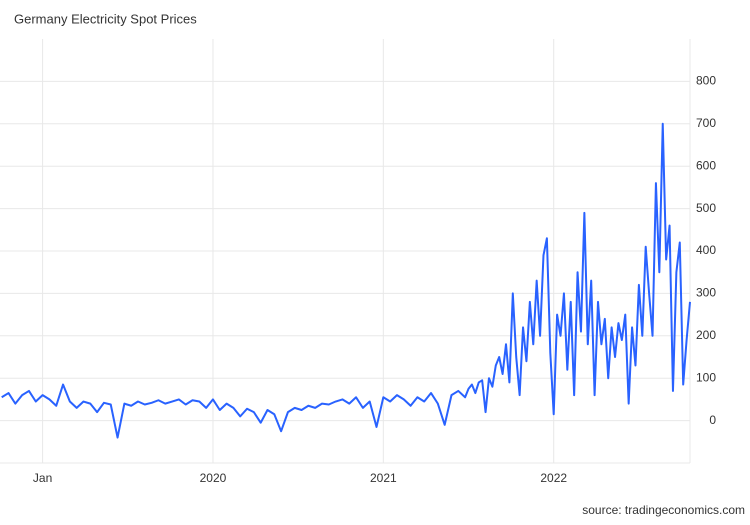 The image size is (750, 525). What do you see at coordinates (706, 377) in the screenshot?
I see `y-tick-label: 100` at bounding box center [706, 377].